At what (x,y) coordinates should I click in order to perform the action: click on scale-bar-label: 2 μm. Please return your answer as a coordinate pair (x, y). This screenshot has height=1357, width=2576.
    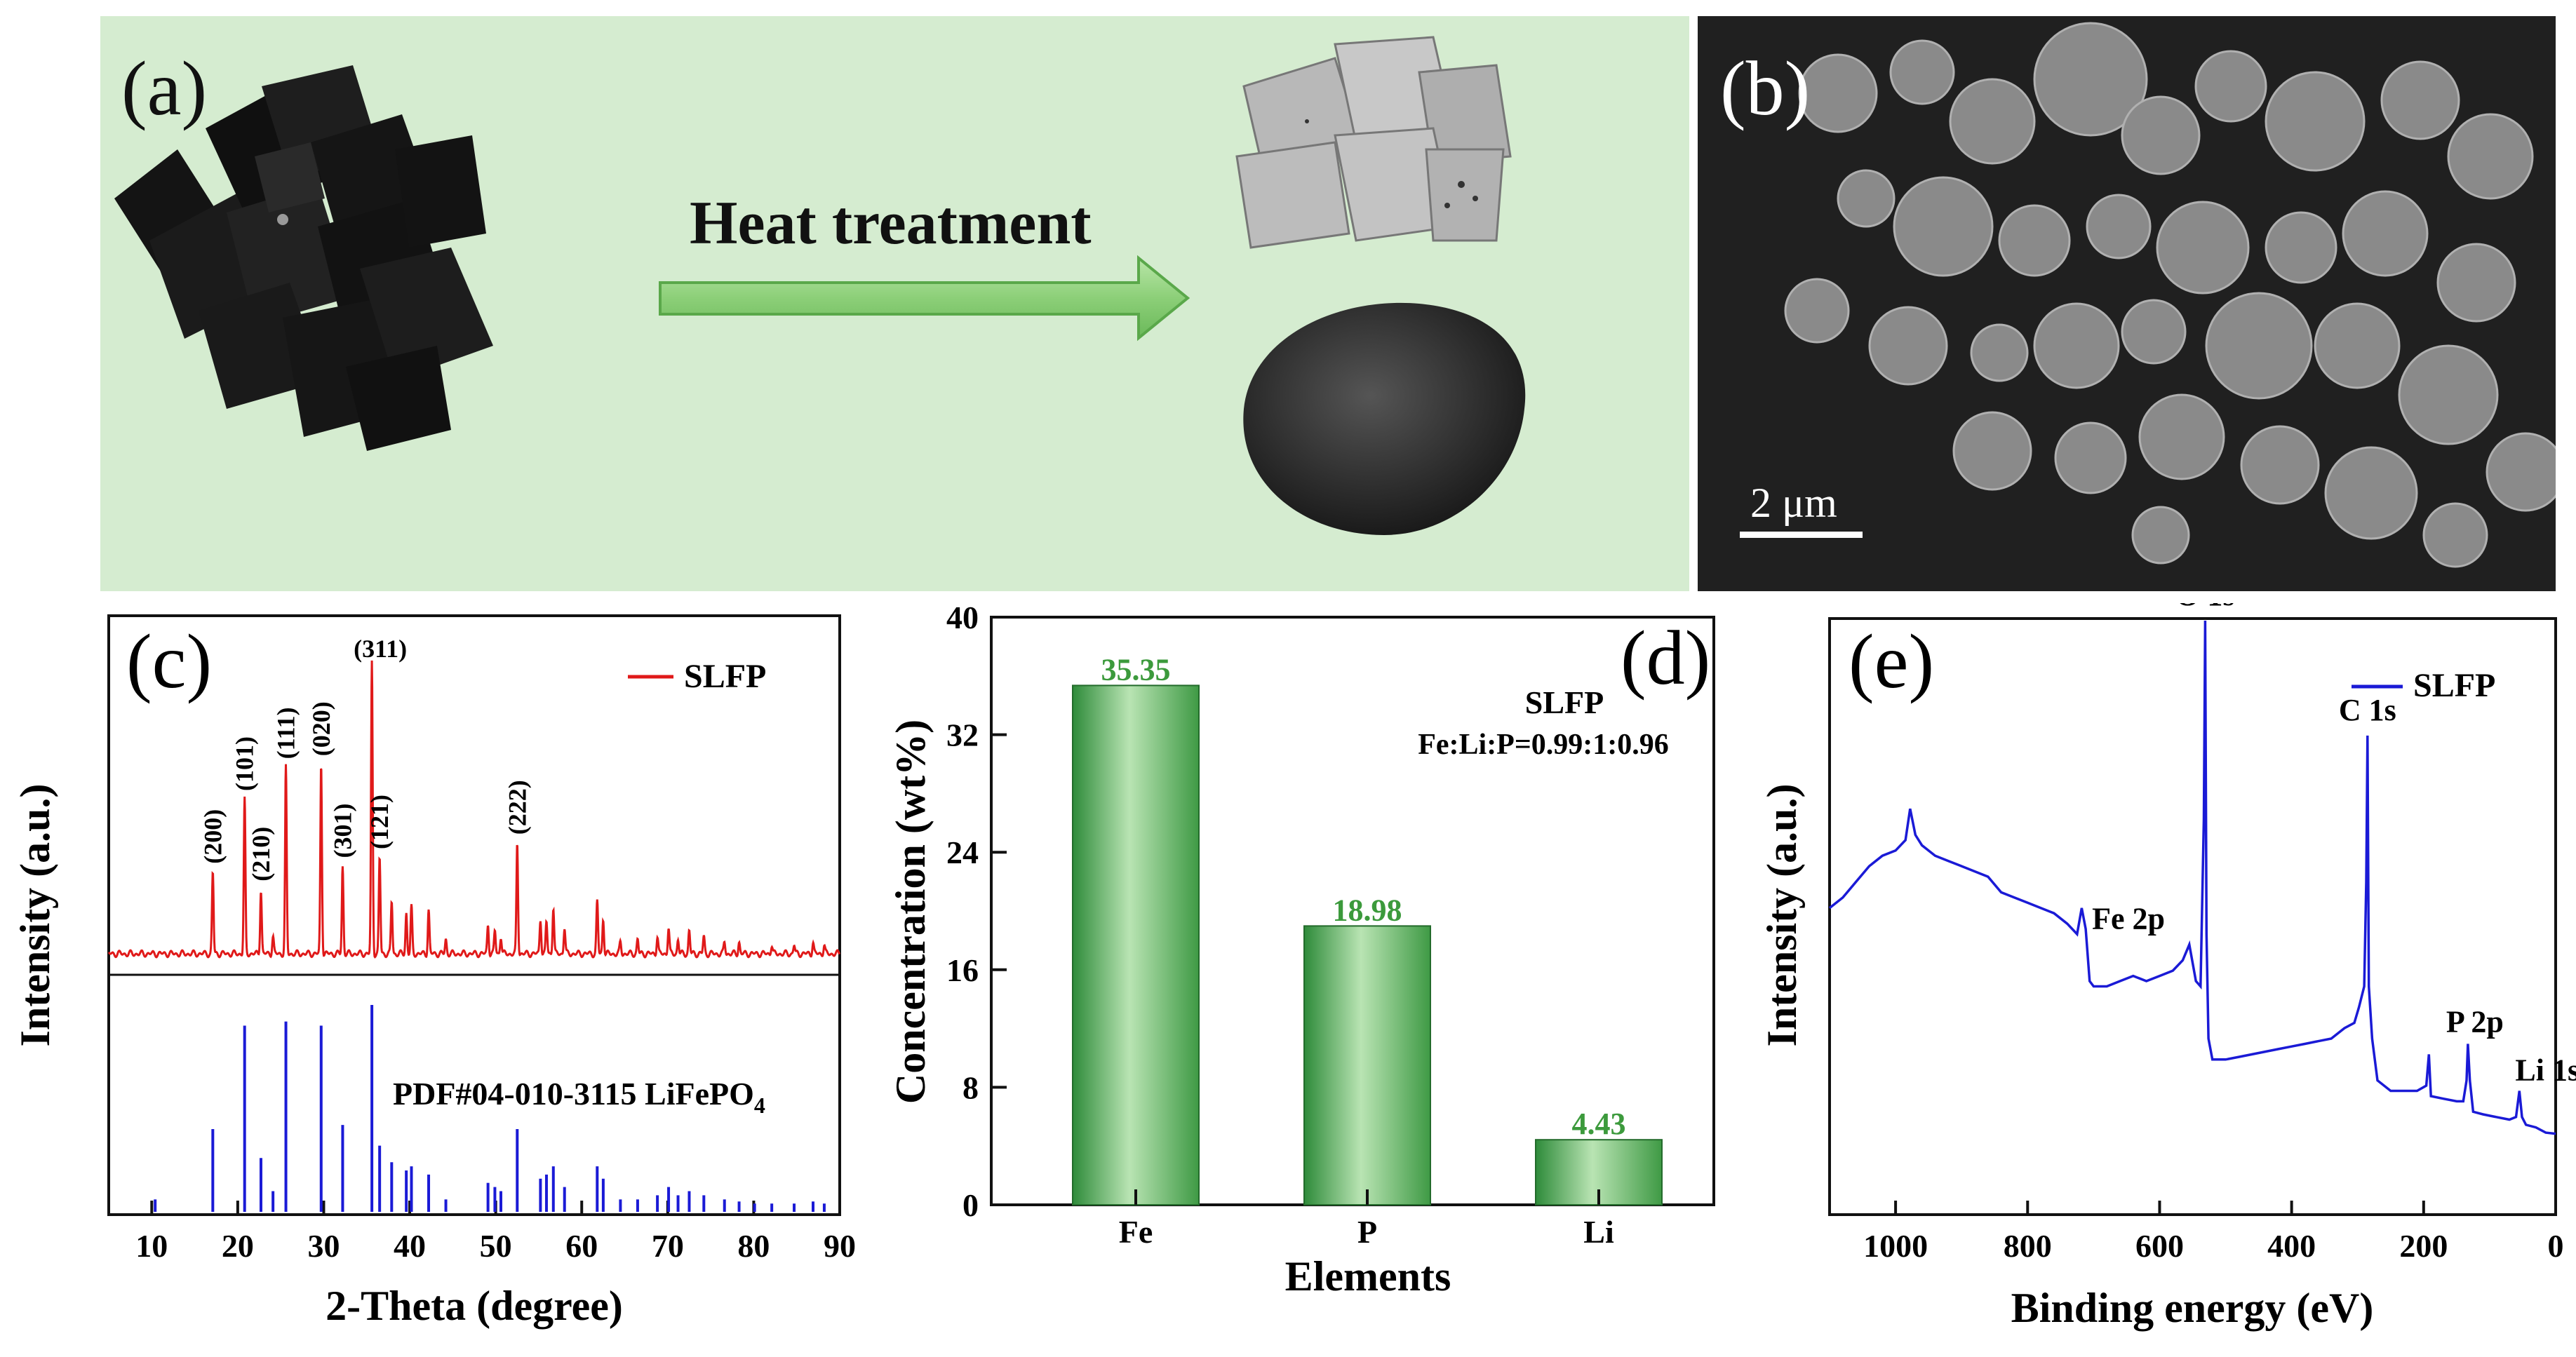
    Looking at the image, I should click on (1793, 503).